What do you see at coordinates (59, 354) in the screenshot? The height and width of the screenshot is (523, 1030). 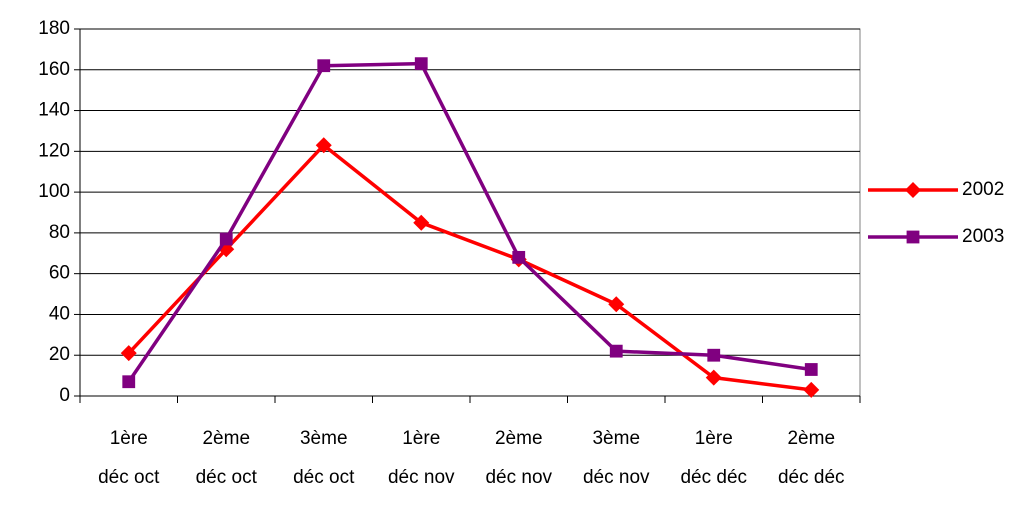 I see `y-tick-label: 20` at bounding box center [59, 354].